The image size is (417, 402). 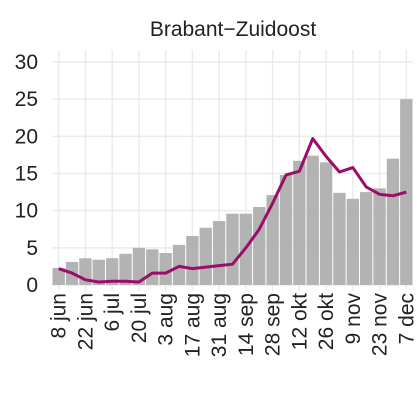 What do you see at coordinates (380, 325) in the screenshot?
I see `x-tick-label: 23 nov` at bounding box center [380, 325].